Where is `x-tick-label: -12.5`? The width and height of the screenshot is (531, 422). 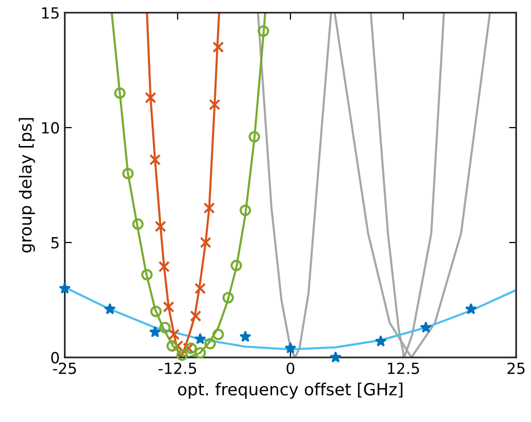
x-tick-label: -12.5 is located at coordinates (177, 368).